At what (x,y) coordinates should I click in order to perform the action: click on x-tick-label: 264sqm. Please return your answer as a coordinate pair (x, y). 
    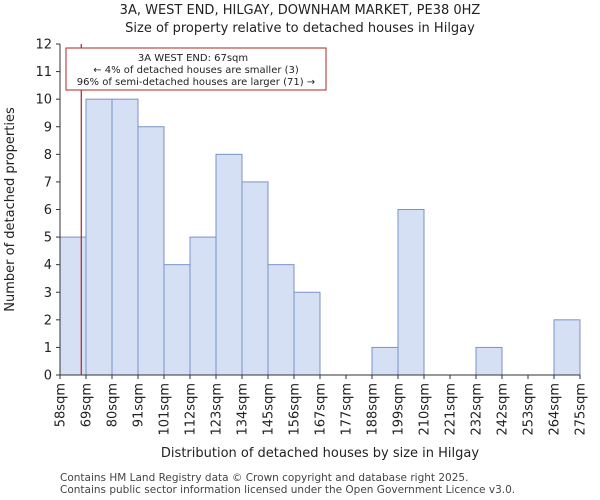
    Looking at the image, I should click on (555, 409).